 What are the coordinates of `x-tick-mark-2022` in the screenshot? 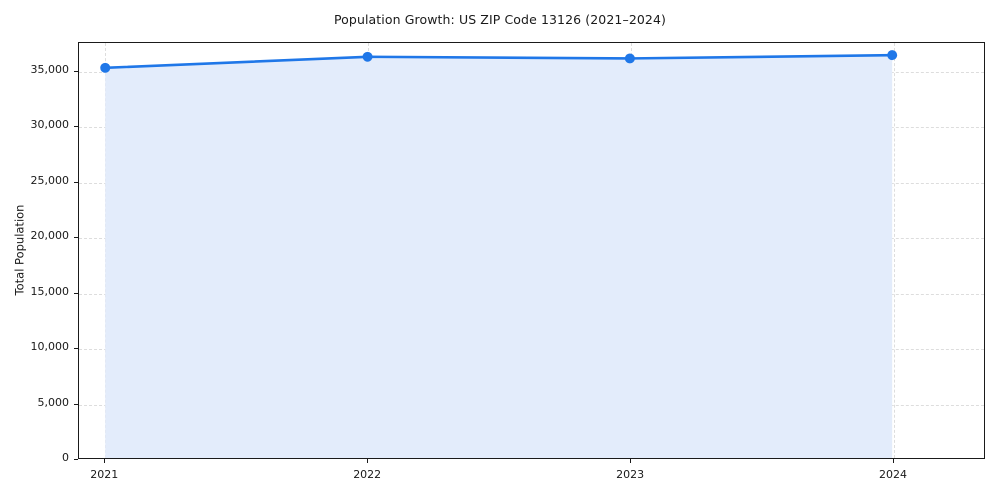 It's located at (368, 461).